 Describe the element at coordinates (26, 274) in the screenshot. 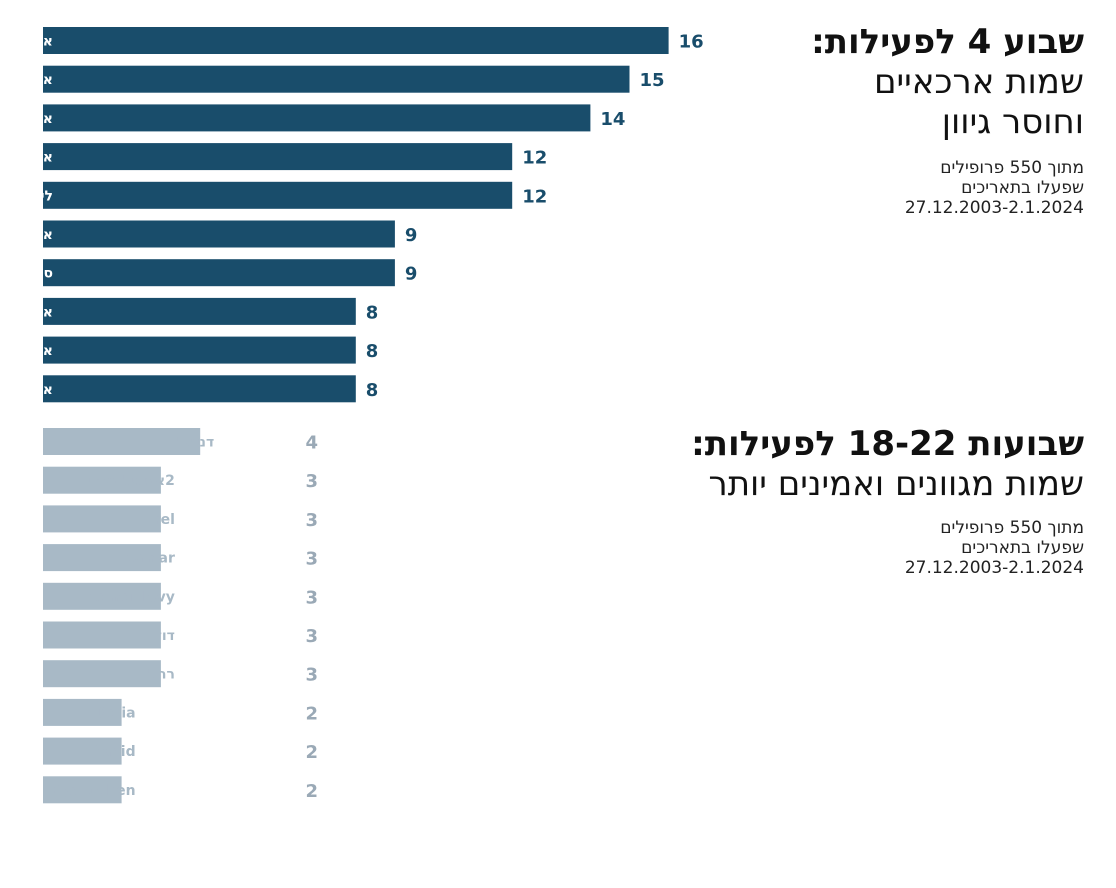

I see `week4-bar-label: סופיה כהן` at that location.